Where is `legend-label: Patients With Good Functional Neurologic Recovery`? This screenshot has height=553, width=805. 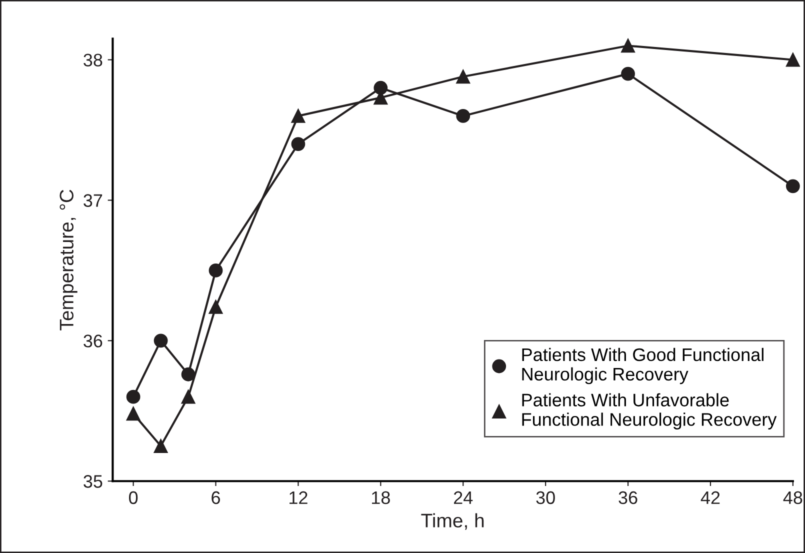
legend-label: Patients With Good Functional Neurologic Recovery is located at coordinates (643, 366).